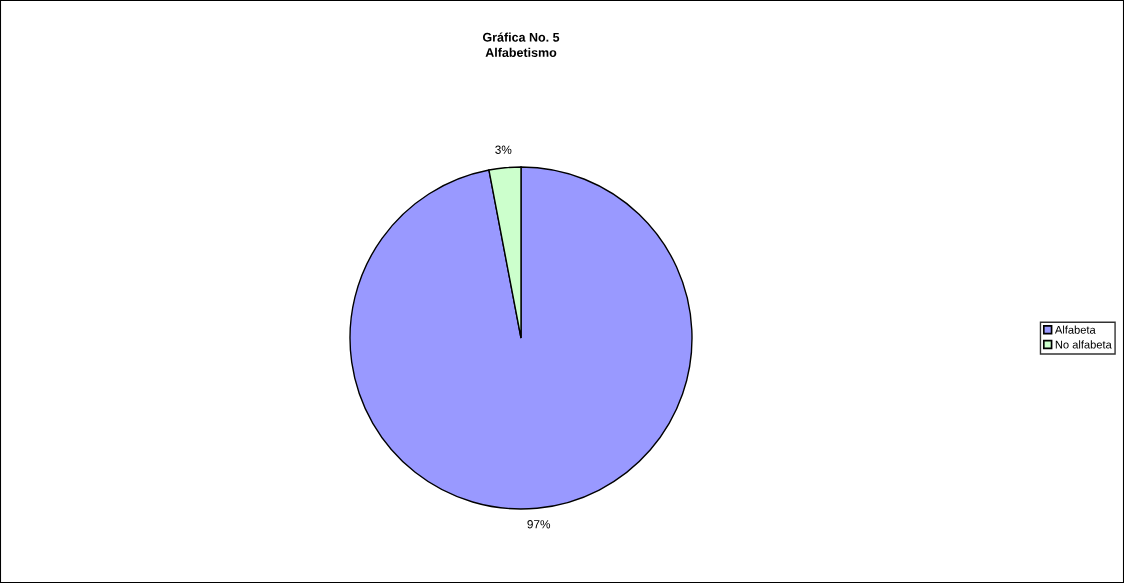 Image resolution: width=1124 pixels, height=583 pixels. What do you see at coordinates (521, 44) in the screenshot?
I see `chart-title: Gráfica No. 5 Alfabetismo` at bounding box center [521, 44].